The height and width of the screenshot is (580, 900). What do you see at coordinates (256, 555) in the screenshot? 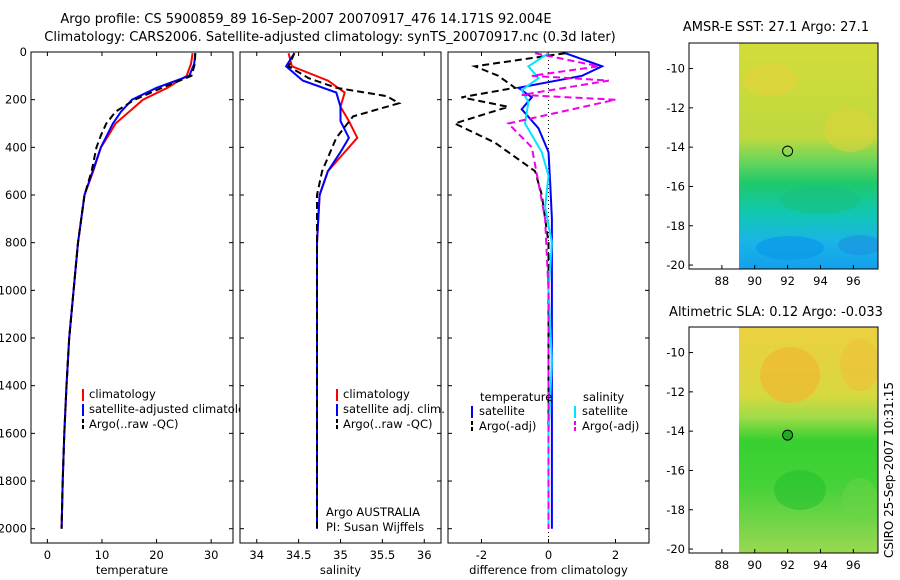
I see `salinity-xtick-label: 34` at bounding box center [256, 555].